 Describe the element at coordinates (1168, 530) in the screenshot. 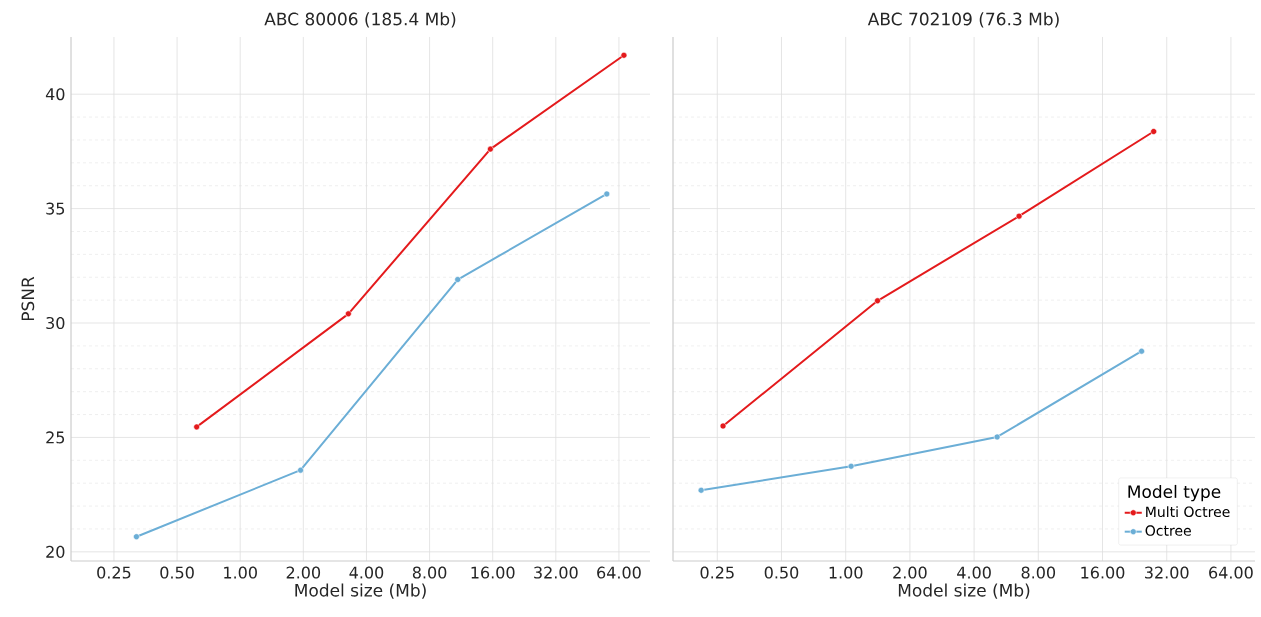

I see `legend-label: Octree` at that location.